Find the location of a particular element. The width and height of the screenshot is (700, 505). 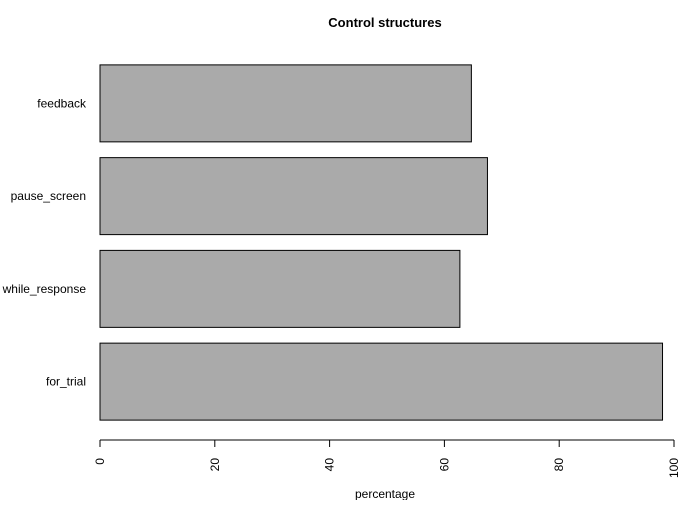

x-tick-label-100: 100 is located at coordinates (674, 468).